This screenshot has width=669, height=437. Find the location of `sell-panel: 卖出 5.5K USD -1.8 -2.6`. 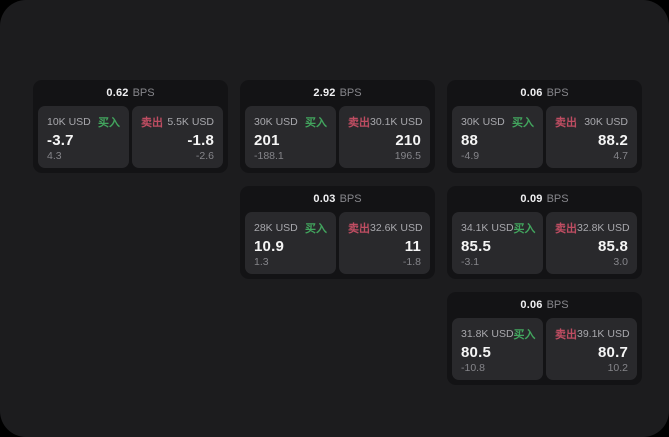

sell-panel: 卖出 5.5K USD -1.8 -2.6 is located at coordinates (177, 137).